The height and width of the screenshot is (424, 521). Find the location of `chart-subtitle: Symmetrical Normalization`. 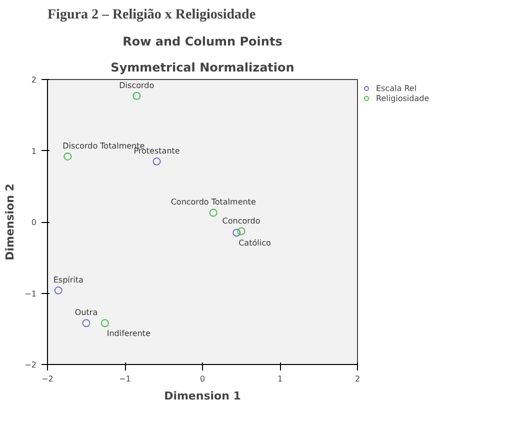

chart-subtitle: Symmetrical Normalization is located at coordinates (202, 67).